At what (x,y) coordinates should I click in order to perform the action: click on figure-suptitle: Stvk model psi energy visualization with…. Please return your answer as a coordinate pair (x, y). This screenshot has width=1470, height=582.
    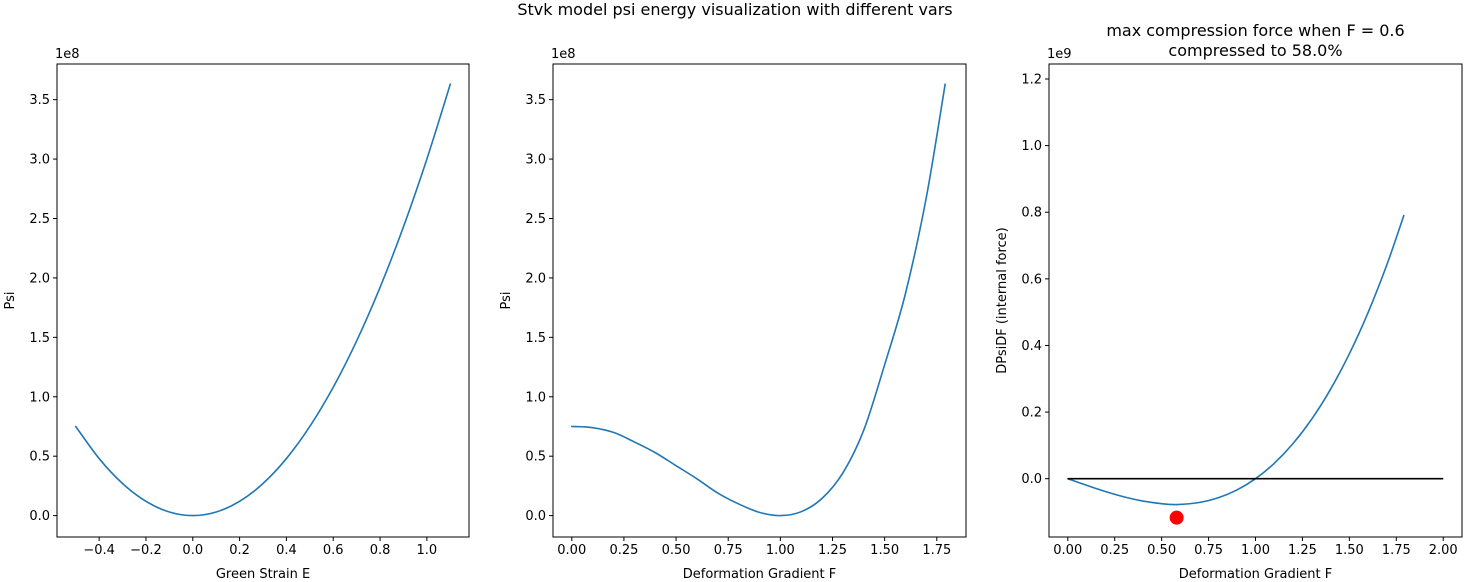
    Looking at the image, I should click on (735, 9).